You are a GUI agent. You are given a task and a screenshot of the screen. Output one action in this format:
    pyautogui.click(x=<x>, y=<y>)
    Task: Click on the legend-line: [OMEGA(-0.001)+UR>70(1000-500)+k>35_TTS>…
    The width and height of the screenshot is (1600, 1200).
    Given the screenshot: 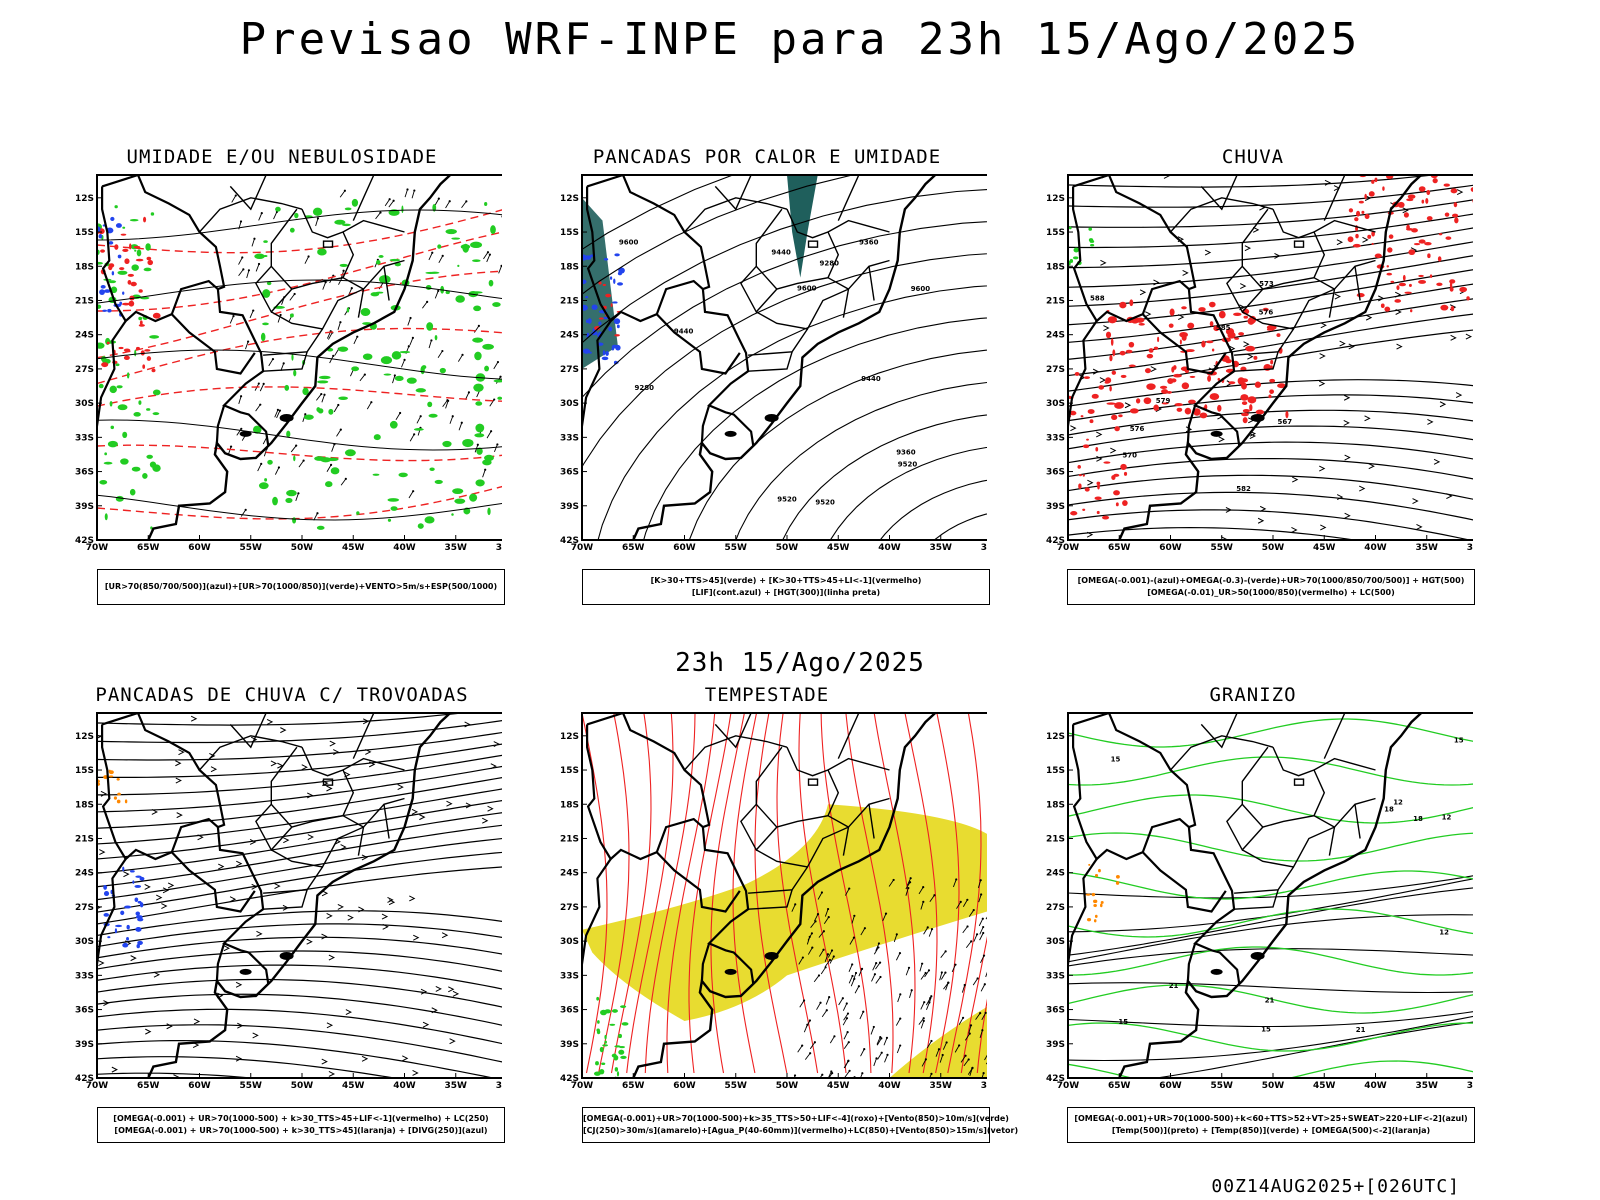 What is the action you would take?
    pyautogui.click(x=796, y=1118)
    